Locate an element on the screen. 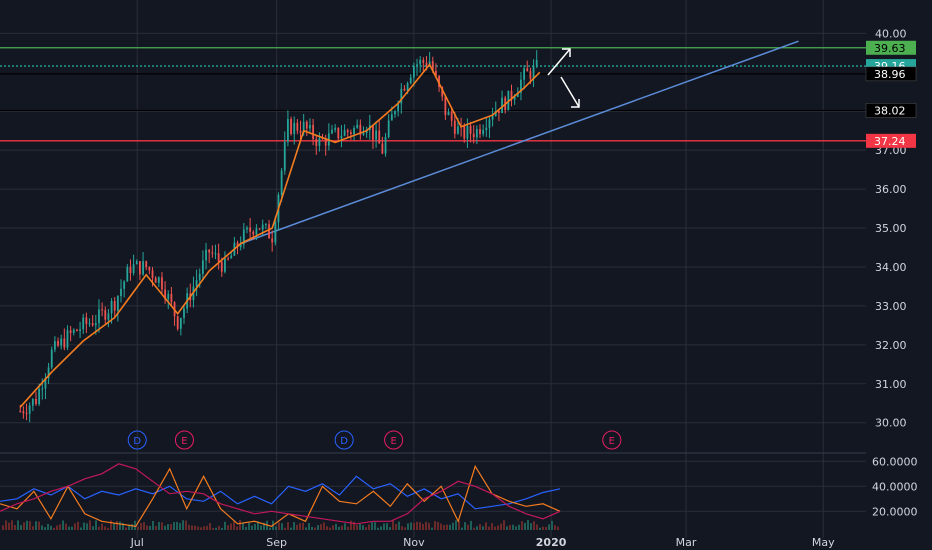  price-tick-label: 34.00 is located at coordinates (891, 267).